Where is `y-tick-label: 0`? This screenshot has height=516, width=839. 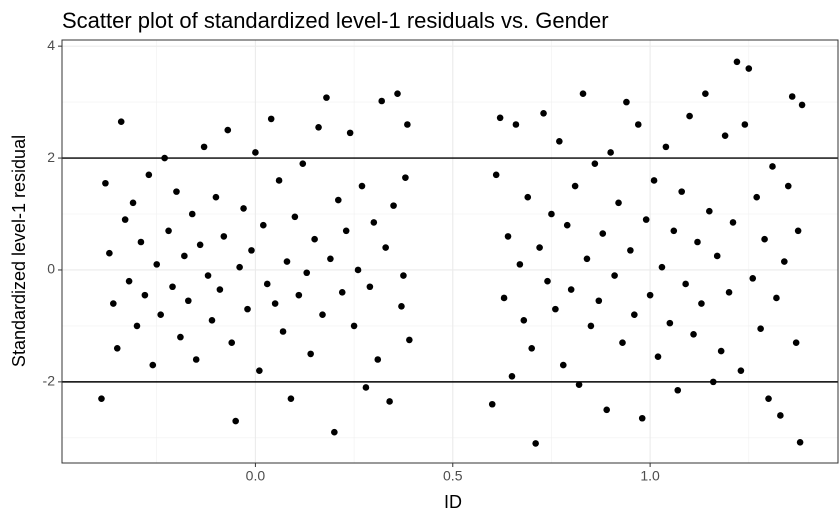
y-tick-label: 0 is located at coordinates (51, 269).